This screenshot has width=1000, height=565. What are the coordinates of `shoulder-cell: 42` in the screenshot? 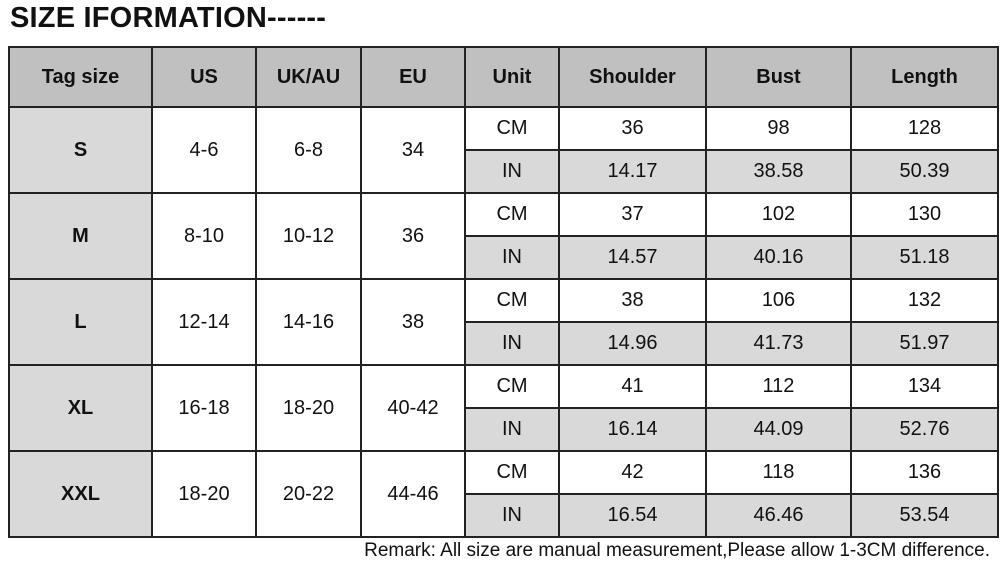 It's located at (632, 472).